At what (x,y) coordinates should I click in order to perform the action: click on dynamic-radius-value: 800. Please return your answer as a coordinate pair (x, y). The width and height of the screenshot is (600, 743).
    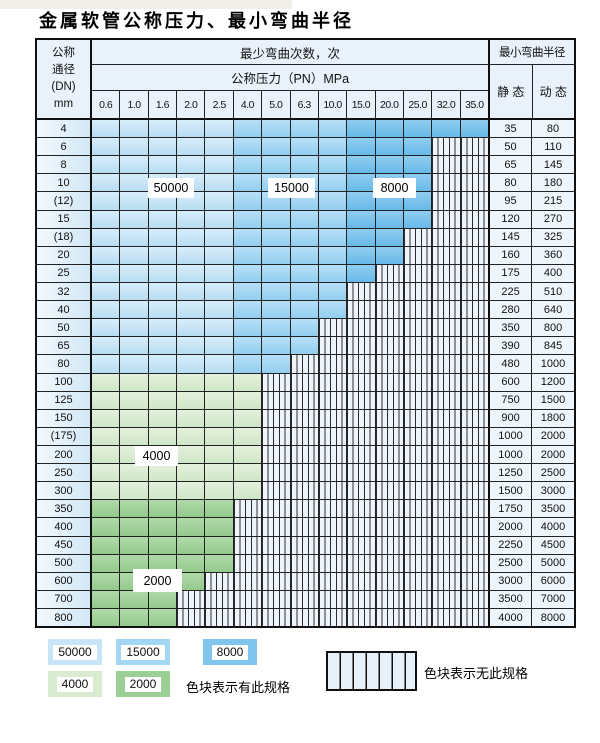
    Looking at the image, I should click on (553, 328).